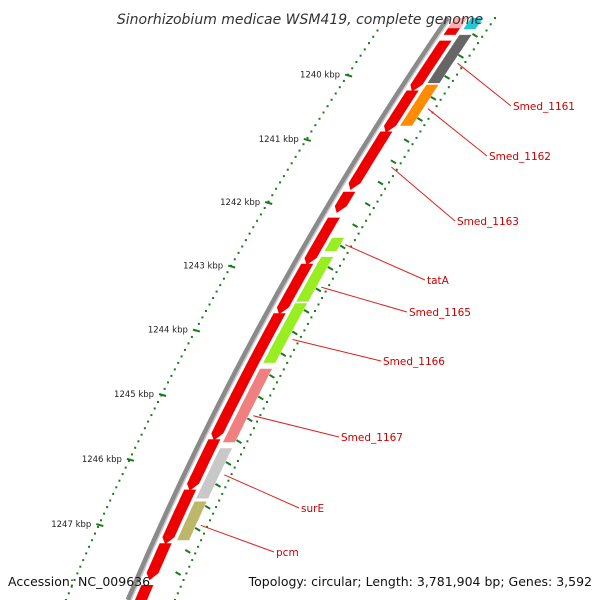  Describe the element at coordinates (457, 23) in the screenshot. I see `gene-top-pink` at that location.